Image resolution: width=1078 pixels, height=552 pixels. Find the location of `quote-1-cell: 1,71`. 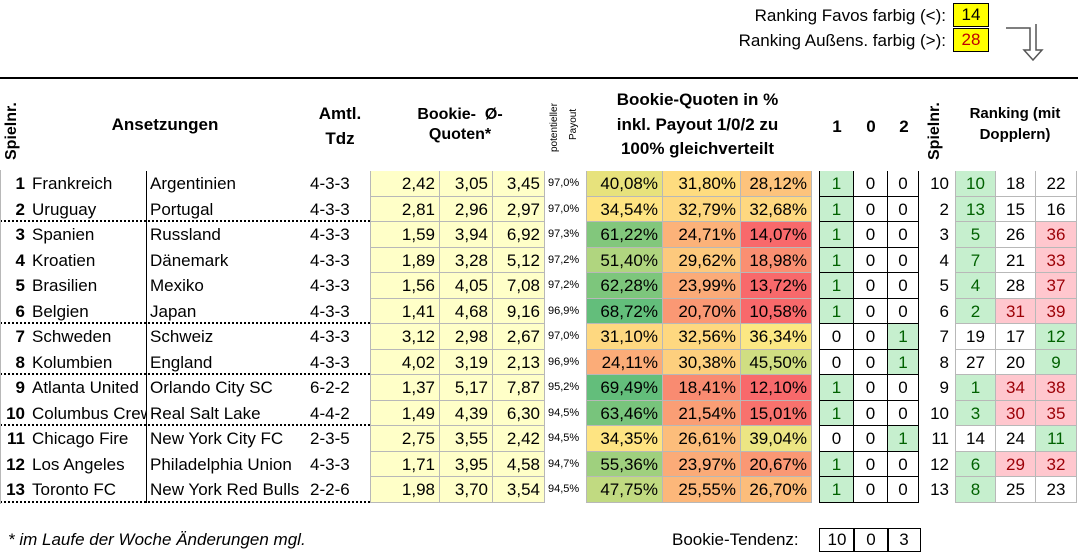

quote-1-cell: 1,71 is located at coordinates (404, 464).